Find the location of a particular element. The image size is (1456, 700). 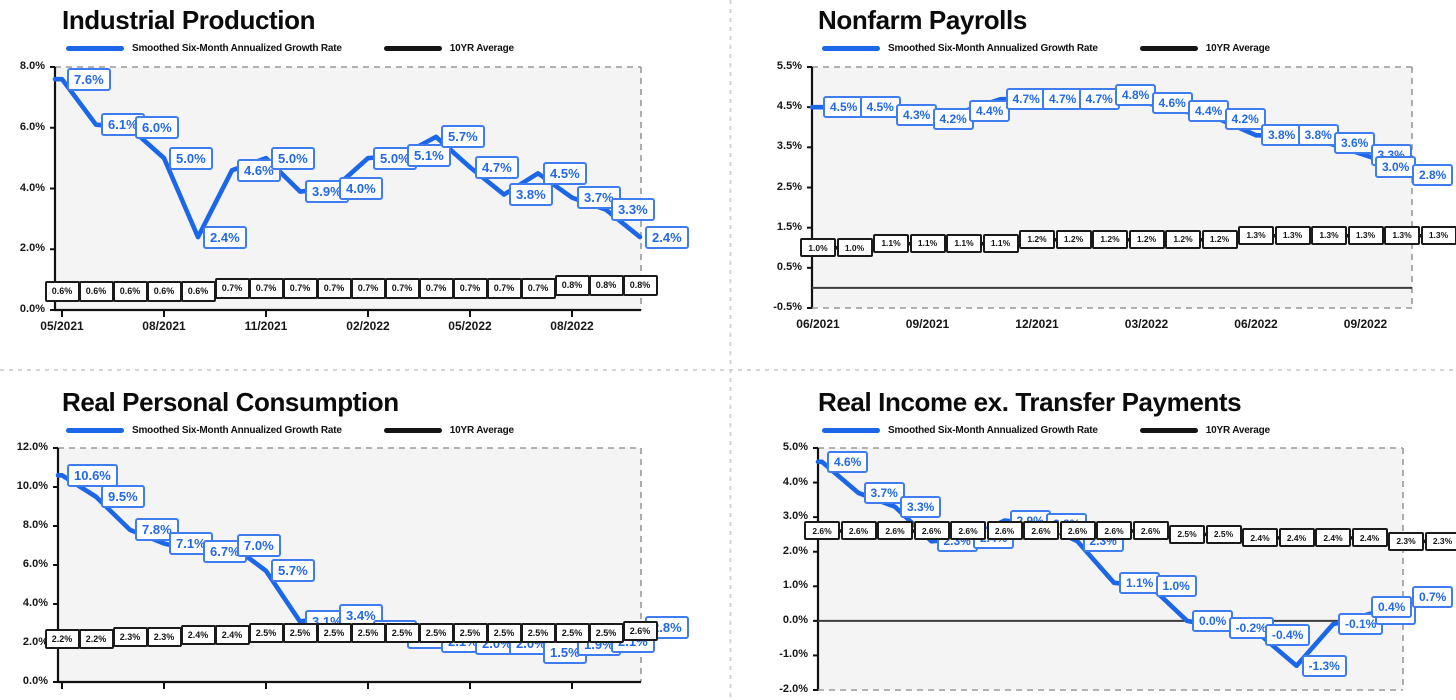

data-label-growth-rate: 5.1% is located at coordinates (429, 155).